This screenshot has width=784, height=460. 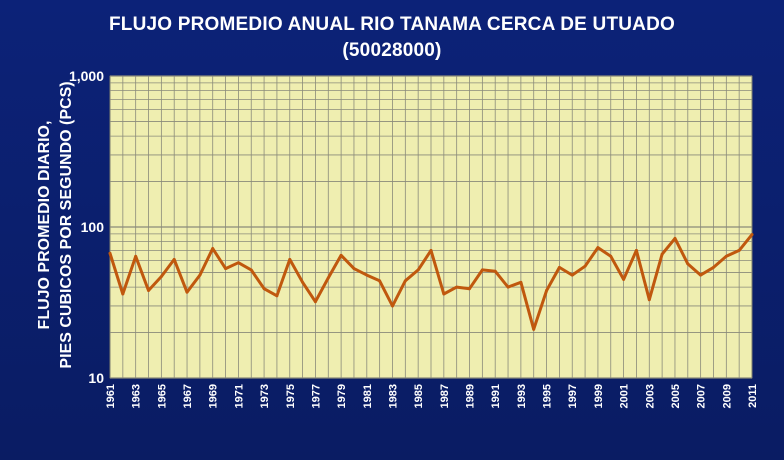 I want to click on x-tick-label: 1969, so click(x=214, y=396).